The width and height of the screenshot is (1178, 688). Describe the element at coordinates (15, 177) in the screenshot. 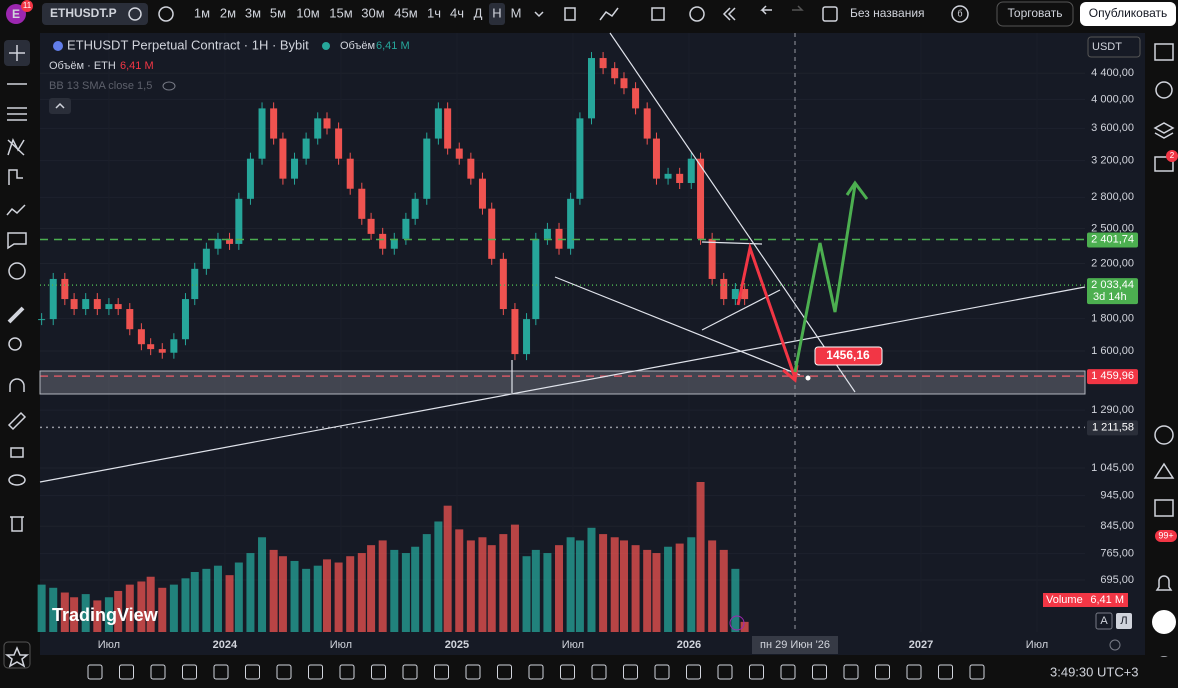

I see `forecast-tool` at that location.